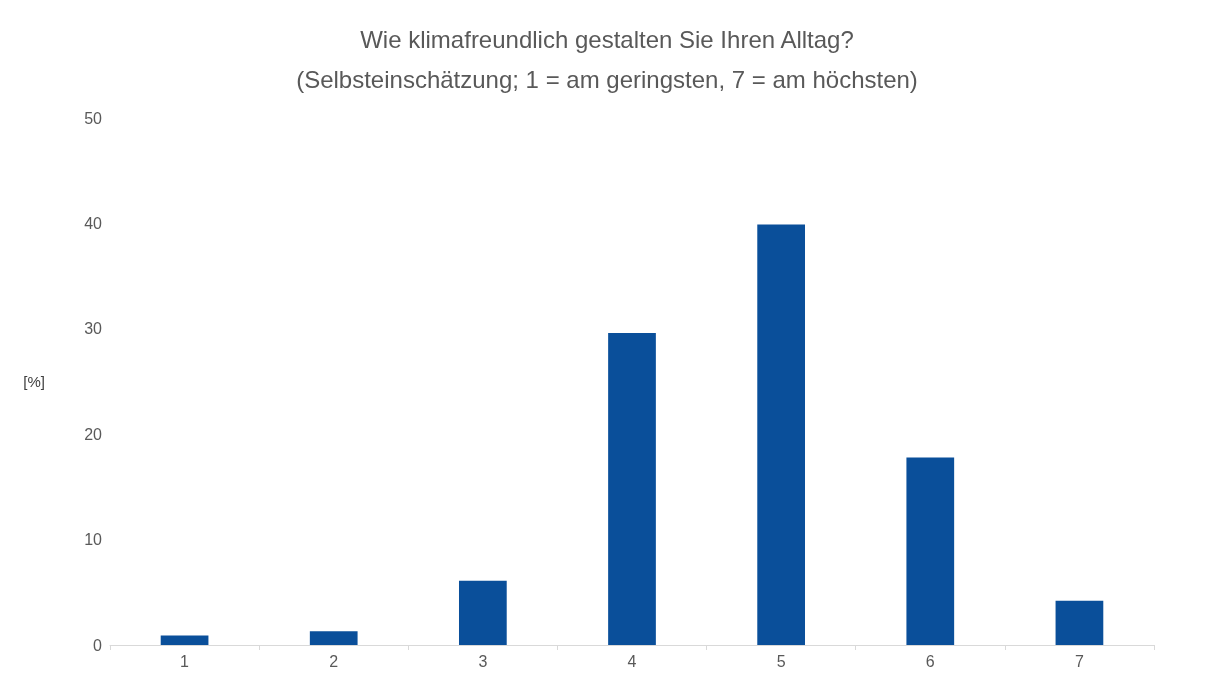 This screenshot has width=1214, height=686. Describe the element at coordinates (334, 661) in the screenshot. I see `x-tick-label: 2` at that location.